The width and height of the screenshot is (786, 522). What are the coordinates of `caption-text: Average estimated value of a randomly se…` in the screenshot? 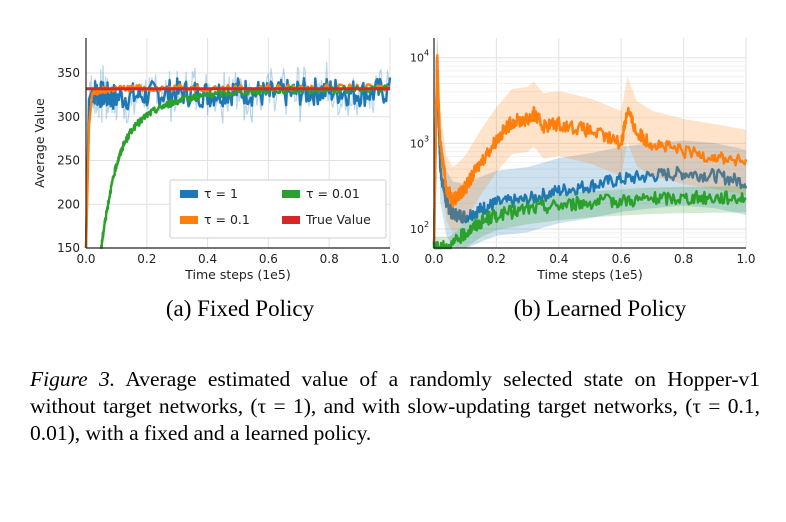 It's located at (395, 406).